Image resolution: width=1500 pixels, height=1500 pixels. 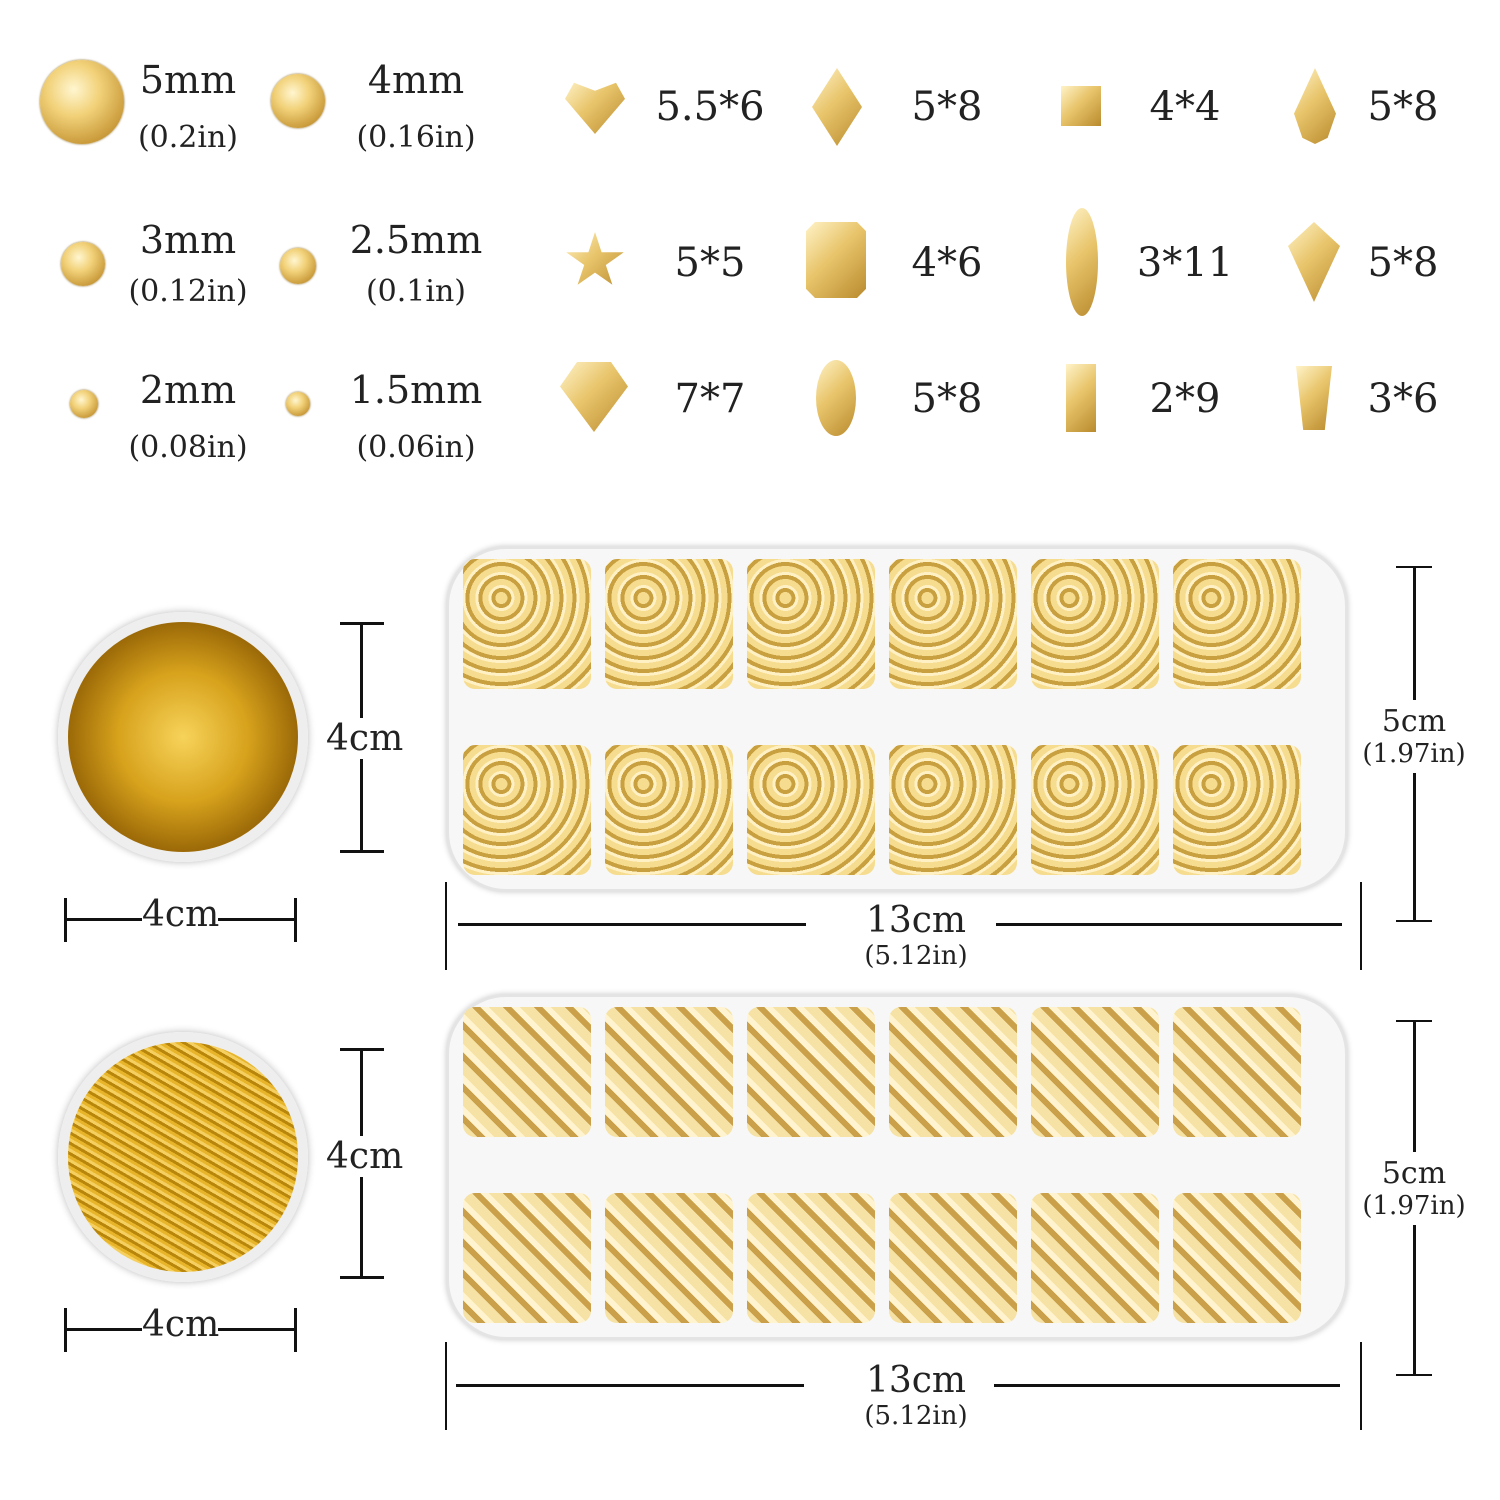 I want to click on oval-stone, so click(x=836, y=398).